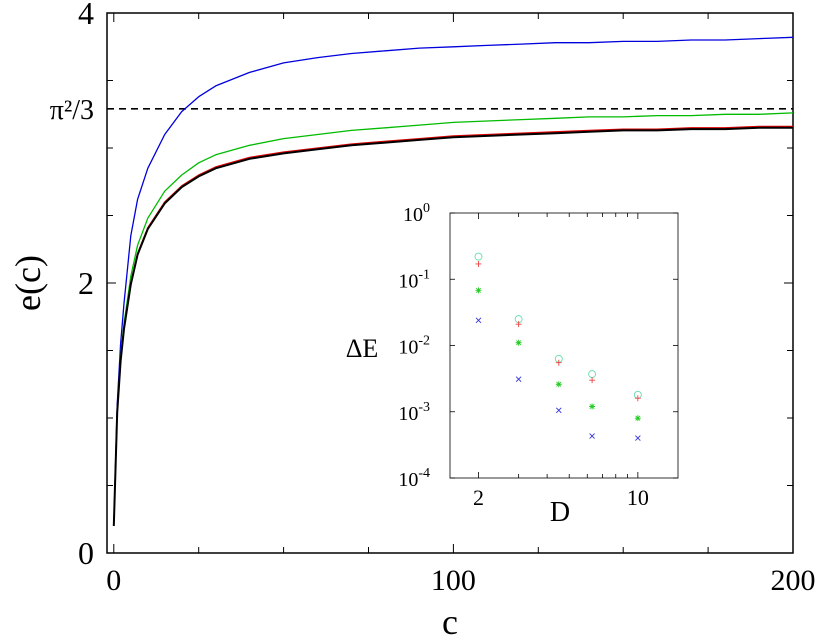  What do you see at coordinates (478, 256) in the screenshot?
I see `inset-point-circle` at bounding box center [478, 256].